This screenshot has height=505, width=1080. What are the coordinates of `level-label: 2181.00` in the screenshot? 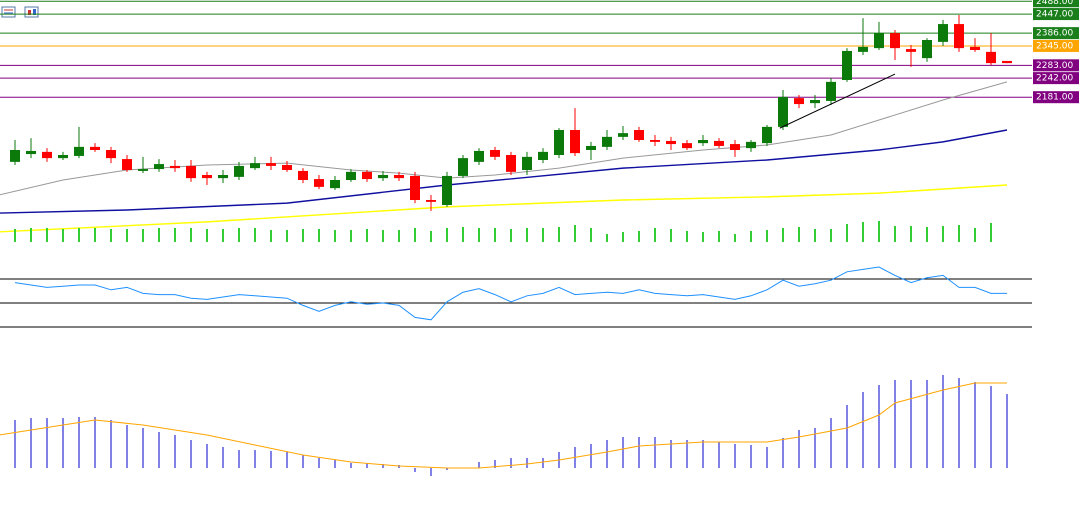 It's located at (1054, 98).